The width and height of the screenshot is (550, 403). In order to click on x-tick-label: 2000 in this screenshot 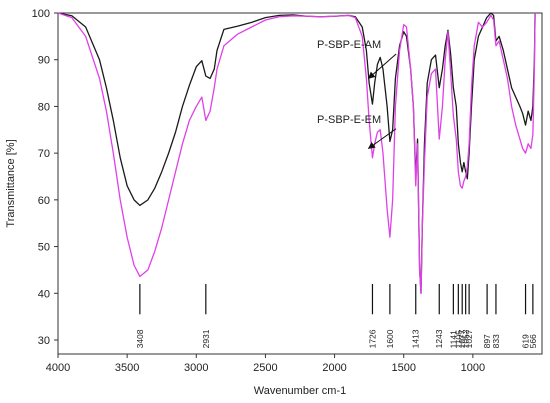, I will do `click(334, 368)`.